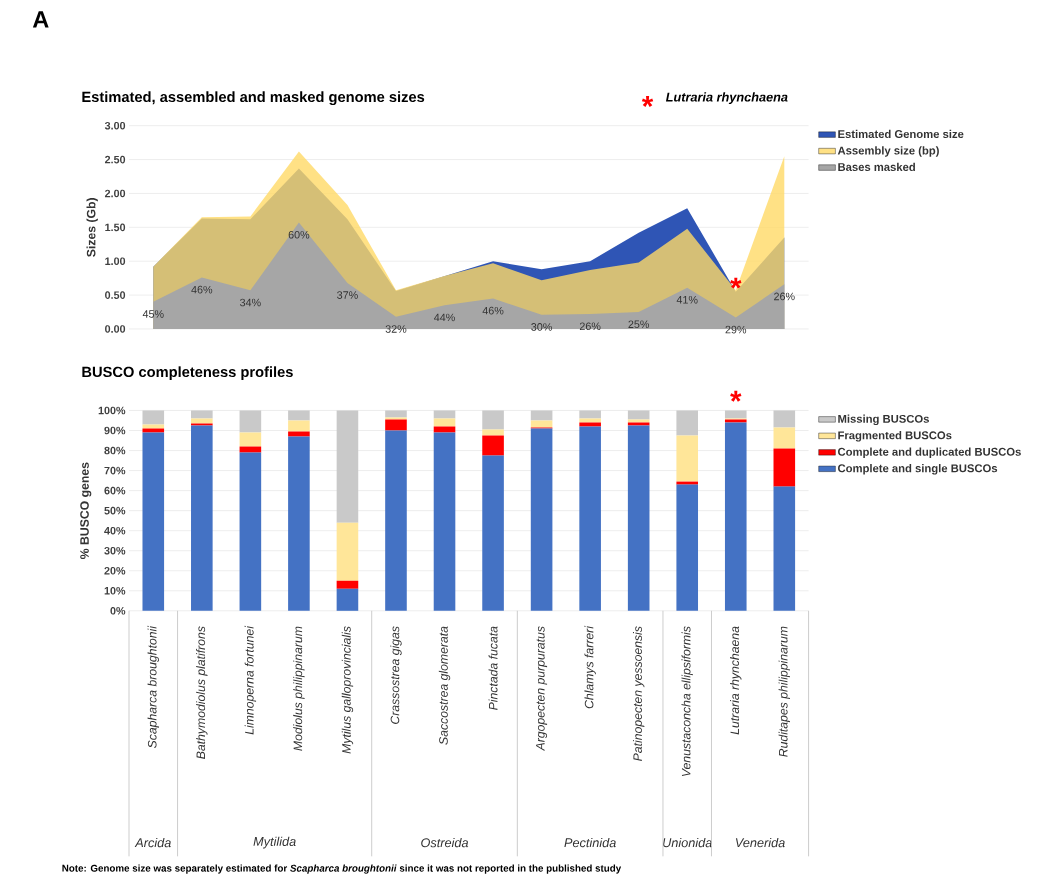 The image size is (1058, 888). What do you see at coordinates (115, 470) in the screenshot?
I see `y-tick-label: 70%` at bounding box center [115, 470].